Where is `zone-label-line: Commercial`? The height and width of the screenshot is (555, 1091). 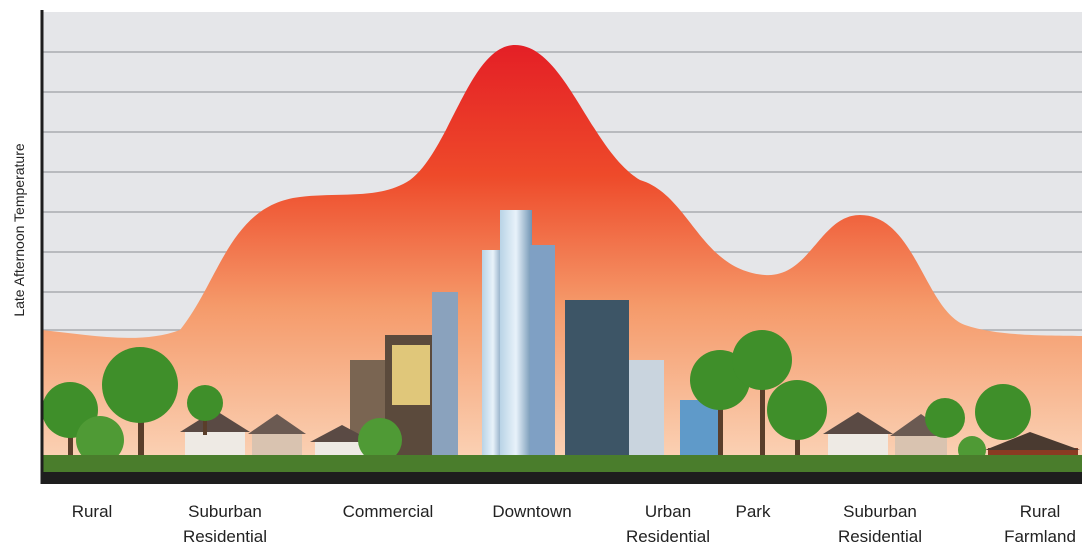
zone-label-line: Commercial is located at coordinates (388, 511).